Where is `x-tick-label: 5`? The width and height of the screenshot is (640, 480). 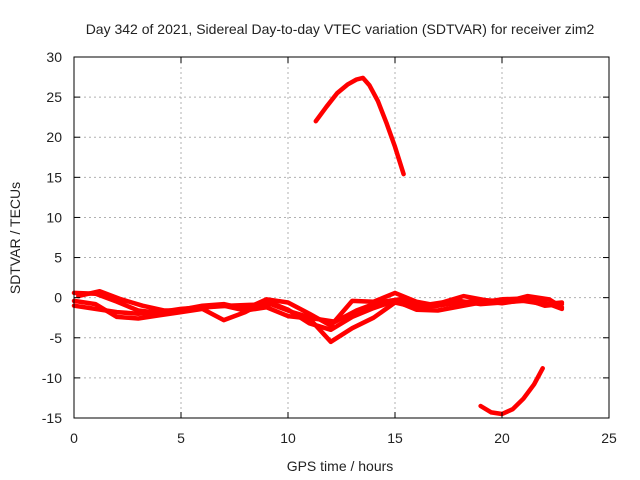 x-tick-label: 5 is located at coordinates (181, 438).